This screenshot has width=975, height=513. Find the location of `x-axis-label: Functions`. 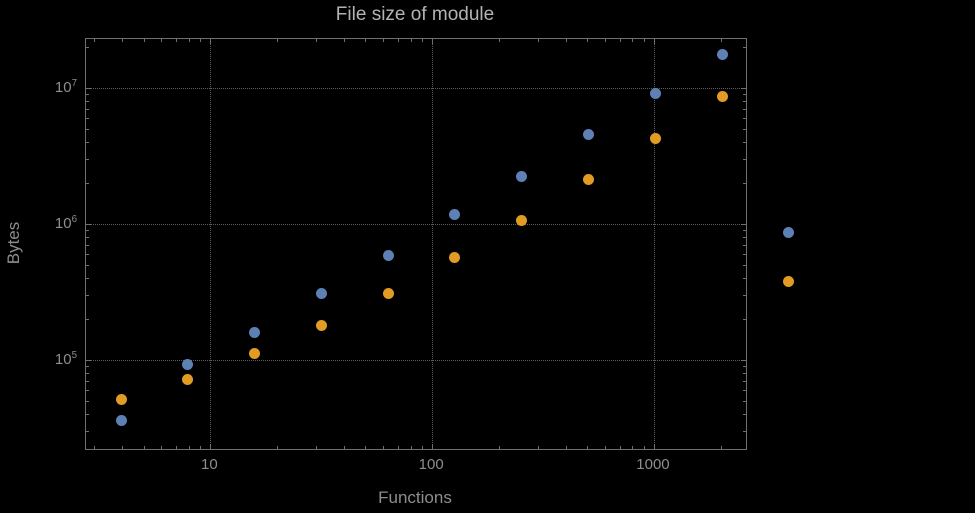

x-axis-label: Functions is located at coordinates (415, 497).